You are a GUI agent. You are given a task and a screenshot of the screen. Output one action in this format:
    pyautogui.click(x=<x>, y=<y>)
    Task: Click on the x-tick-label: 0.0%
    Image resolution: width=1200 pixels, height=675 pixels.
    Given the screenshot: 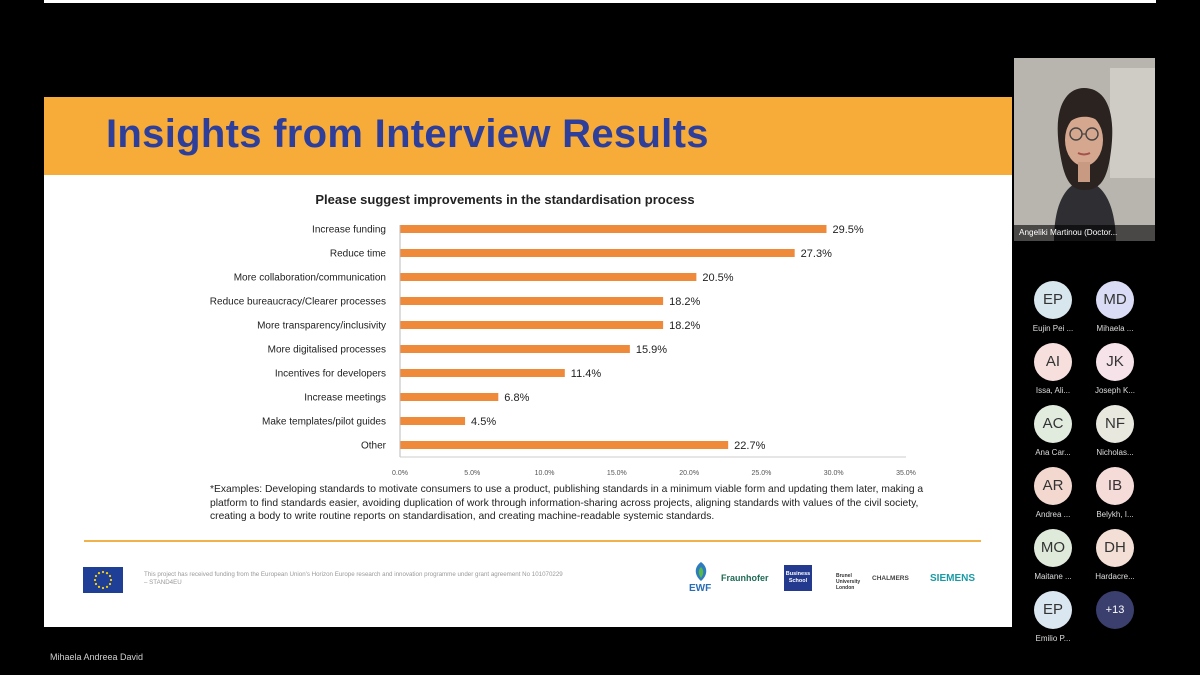 What is the action you would take?
    pyautogui.click(x=400, y=472)
    